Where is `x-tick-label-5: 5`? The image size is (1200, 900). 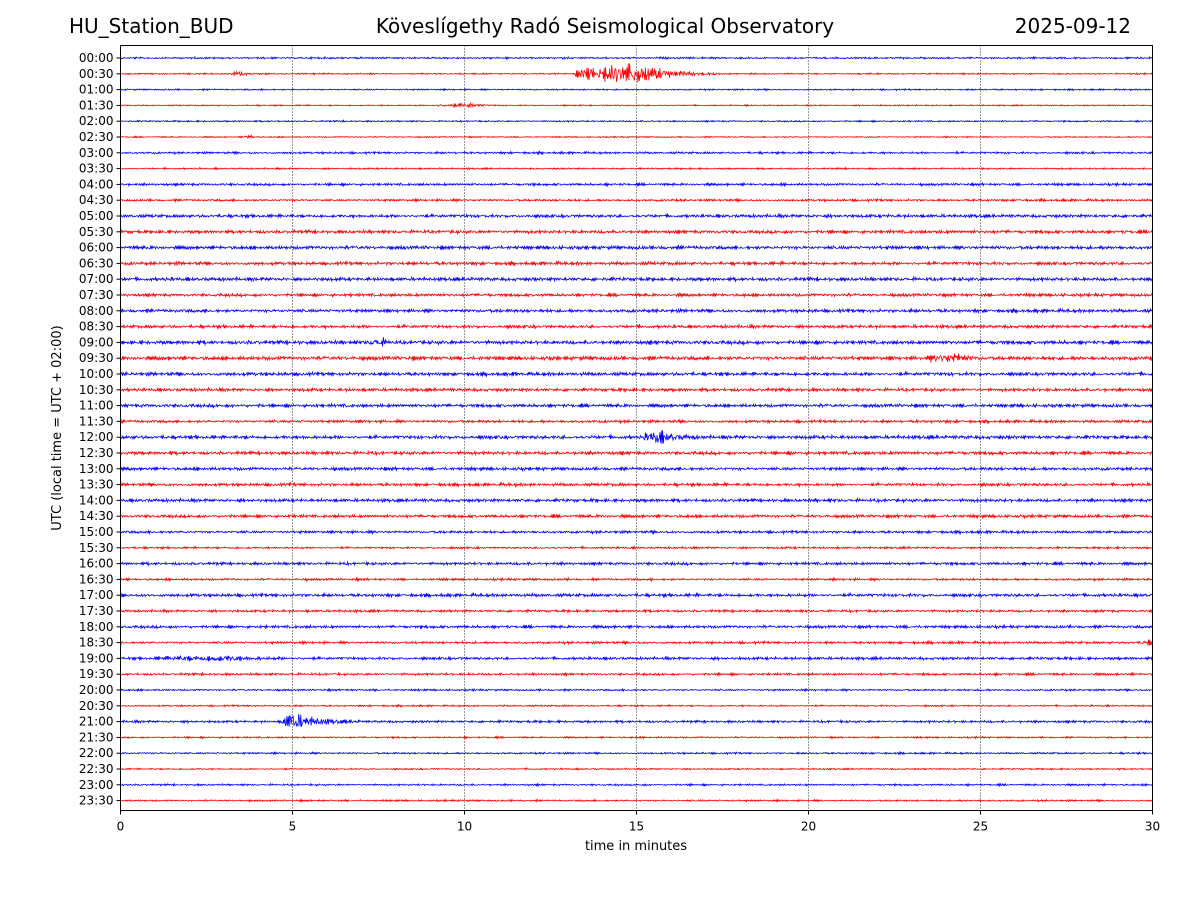 x-tick-label-5: 5 is located at coordinates (293, 827).